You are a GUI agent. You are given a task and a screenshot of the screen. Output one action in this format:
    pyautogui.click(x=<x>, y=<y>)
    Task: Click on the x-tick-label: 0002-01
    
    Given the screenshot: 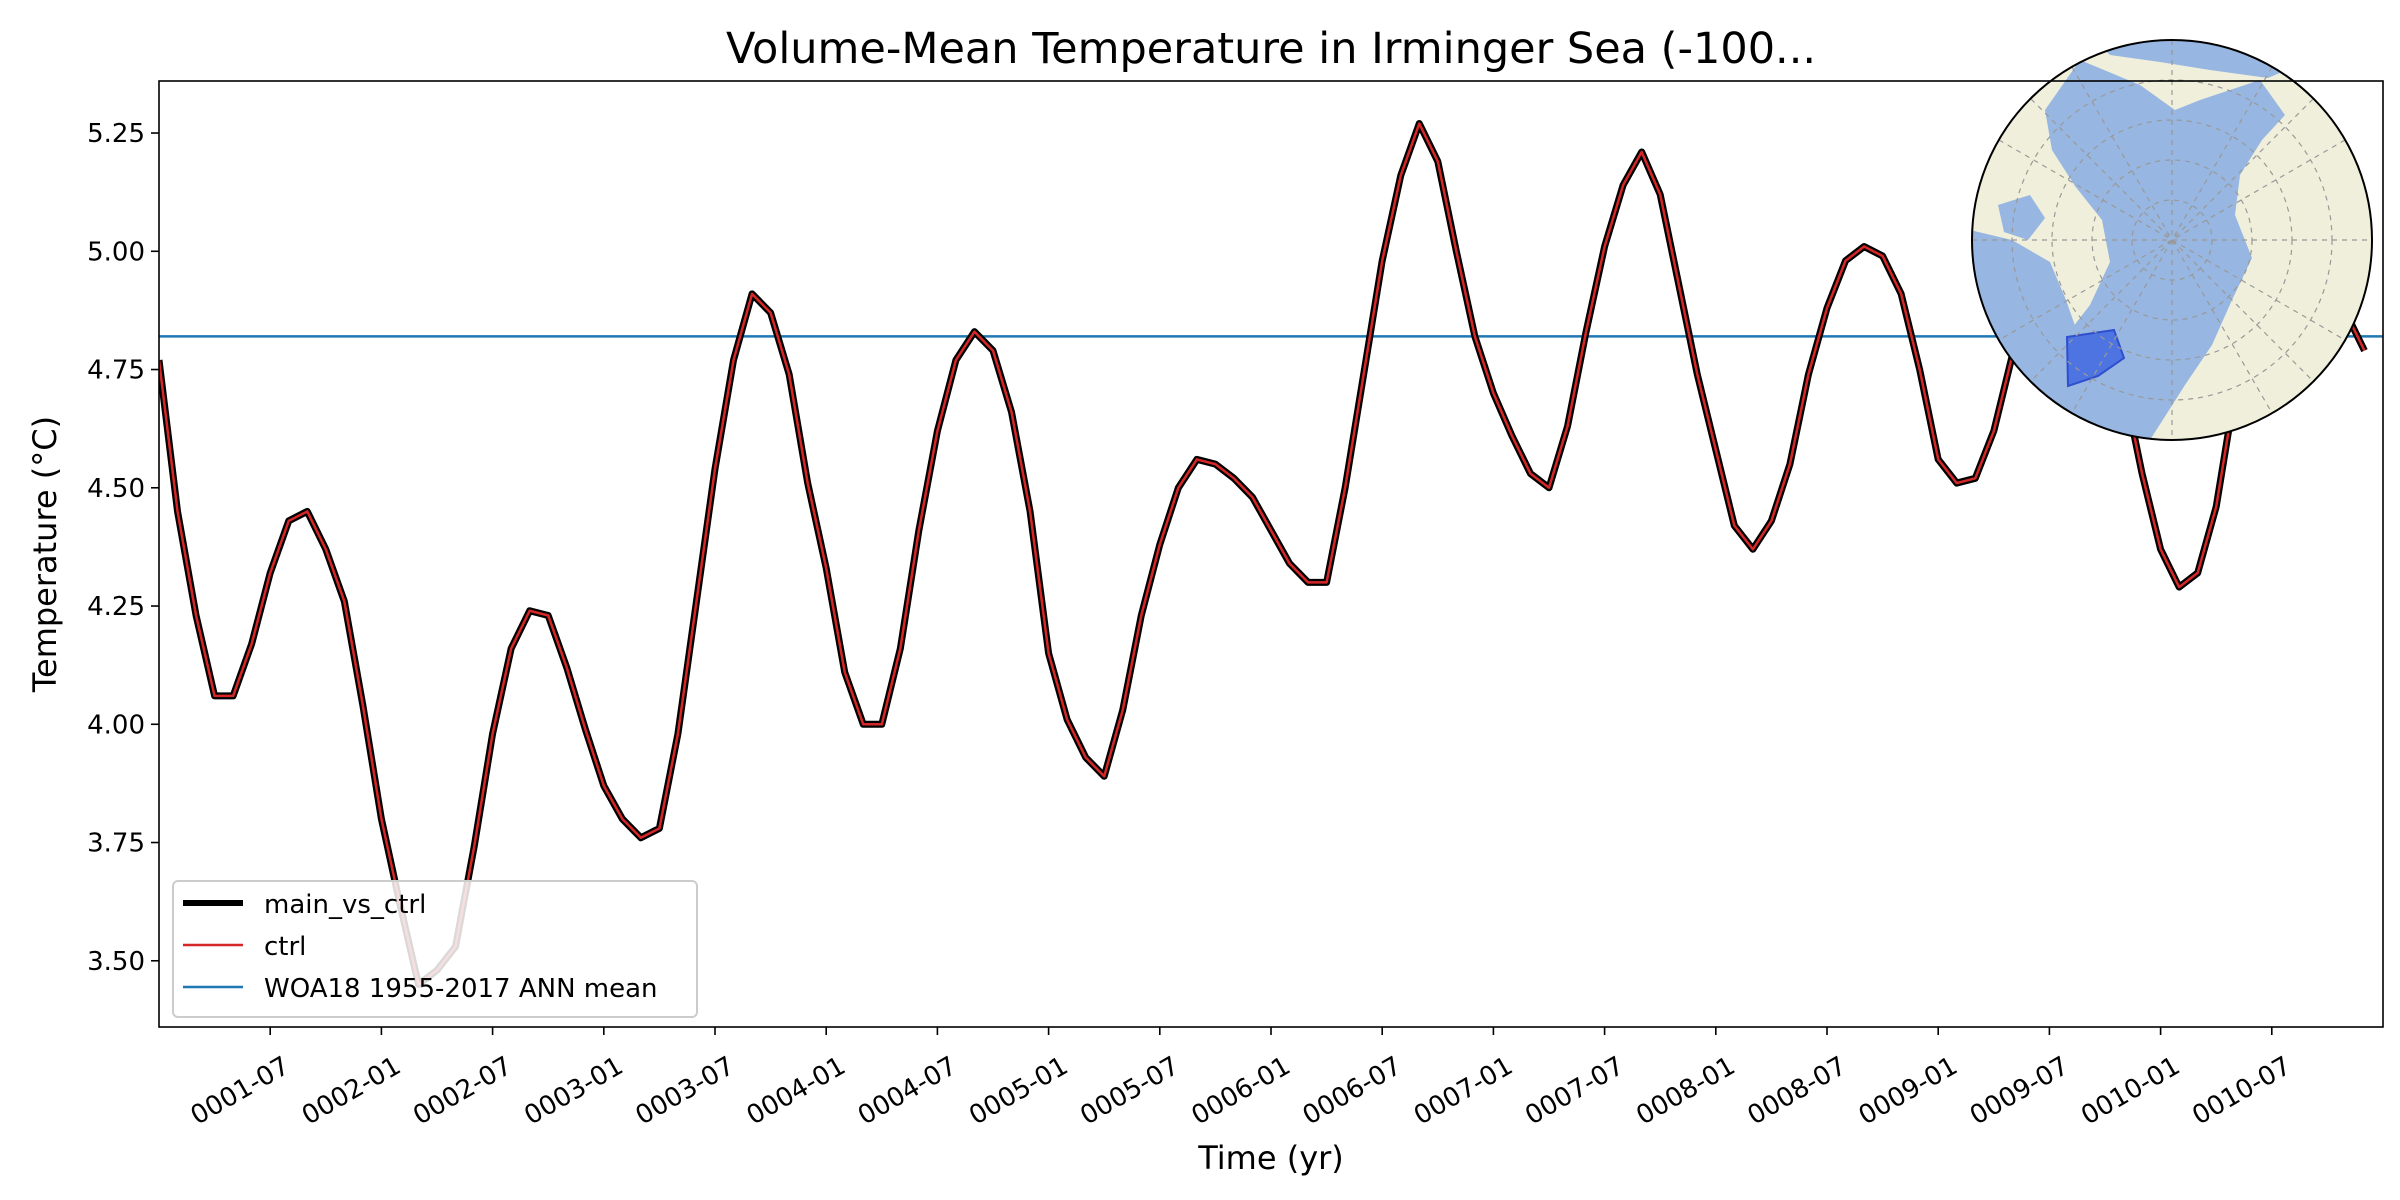 What is the action you would take?
    pyautogui.click(x=351, y=1091)
    